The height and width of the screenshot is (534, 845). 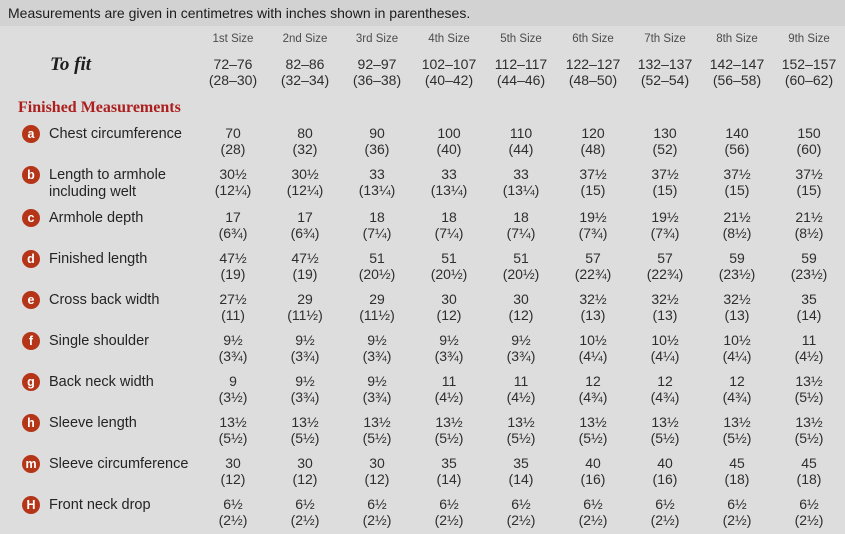 What do you see at coordinates (665, 80) in the screenshot?
I see `value-inches: (52–54)` at bounding box center [665, 80].